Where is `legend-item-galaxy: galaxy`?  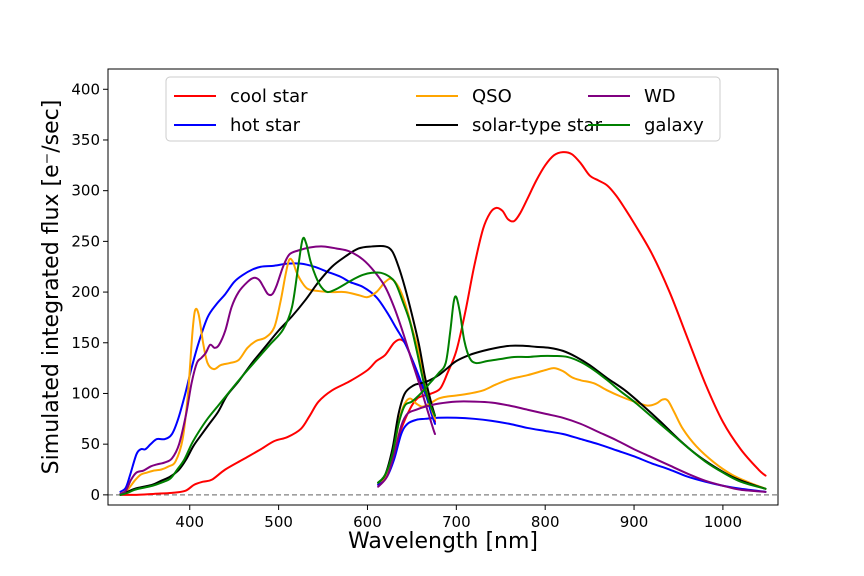
legend-item-galaxy: galaxy is located at coordinates (646, 125).